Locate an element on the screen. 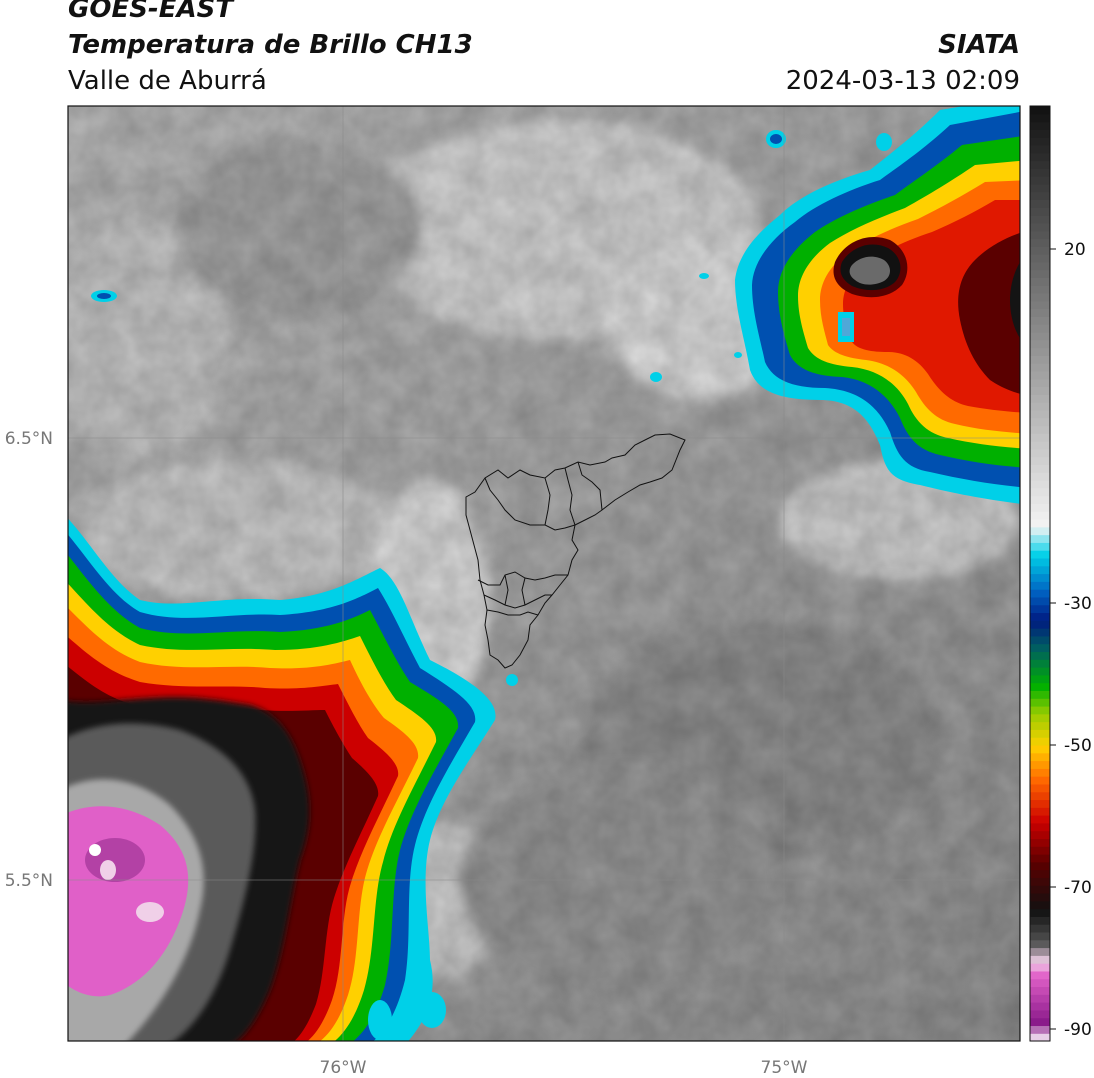  lon-label-76: 76°W is located at coordinates (343, 1068).